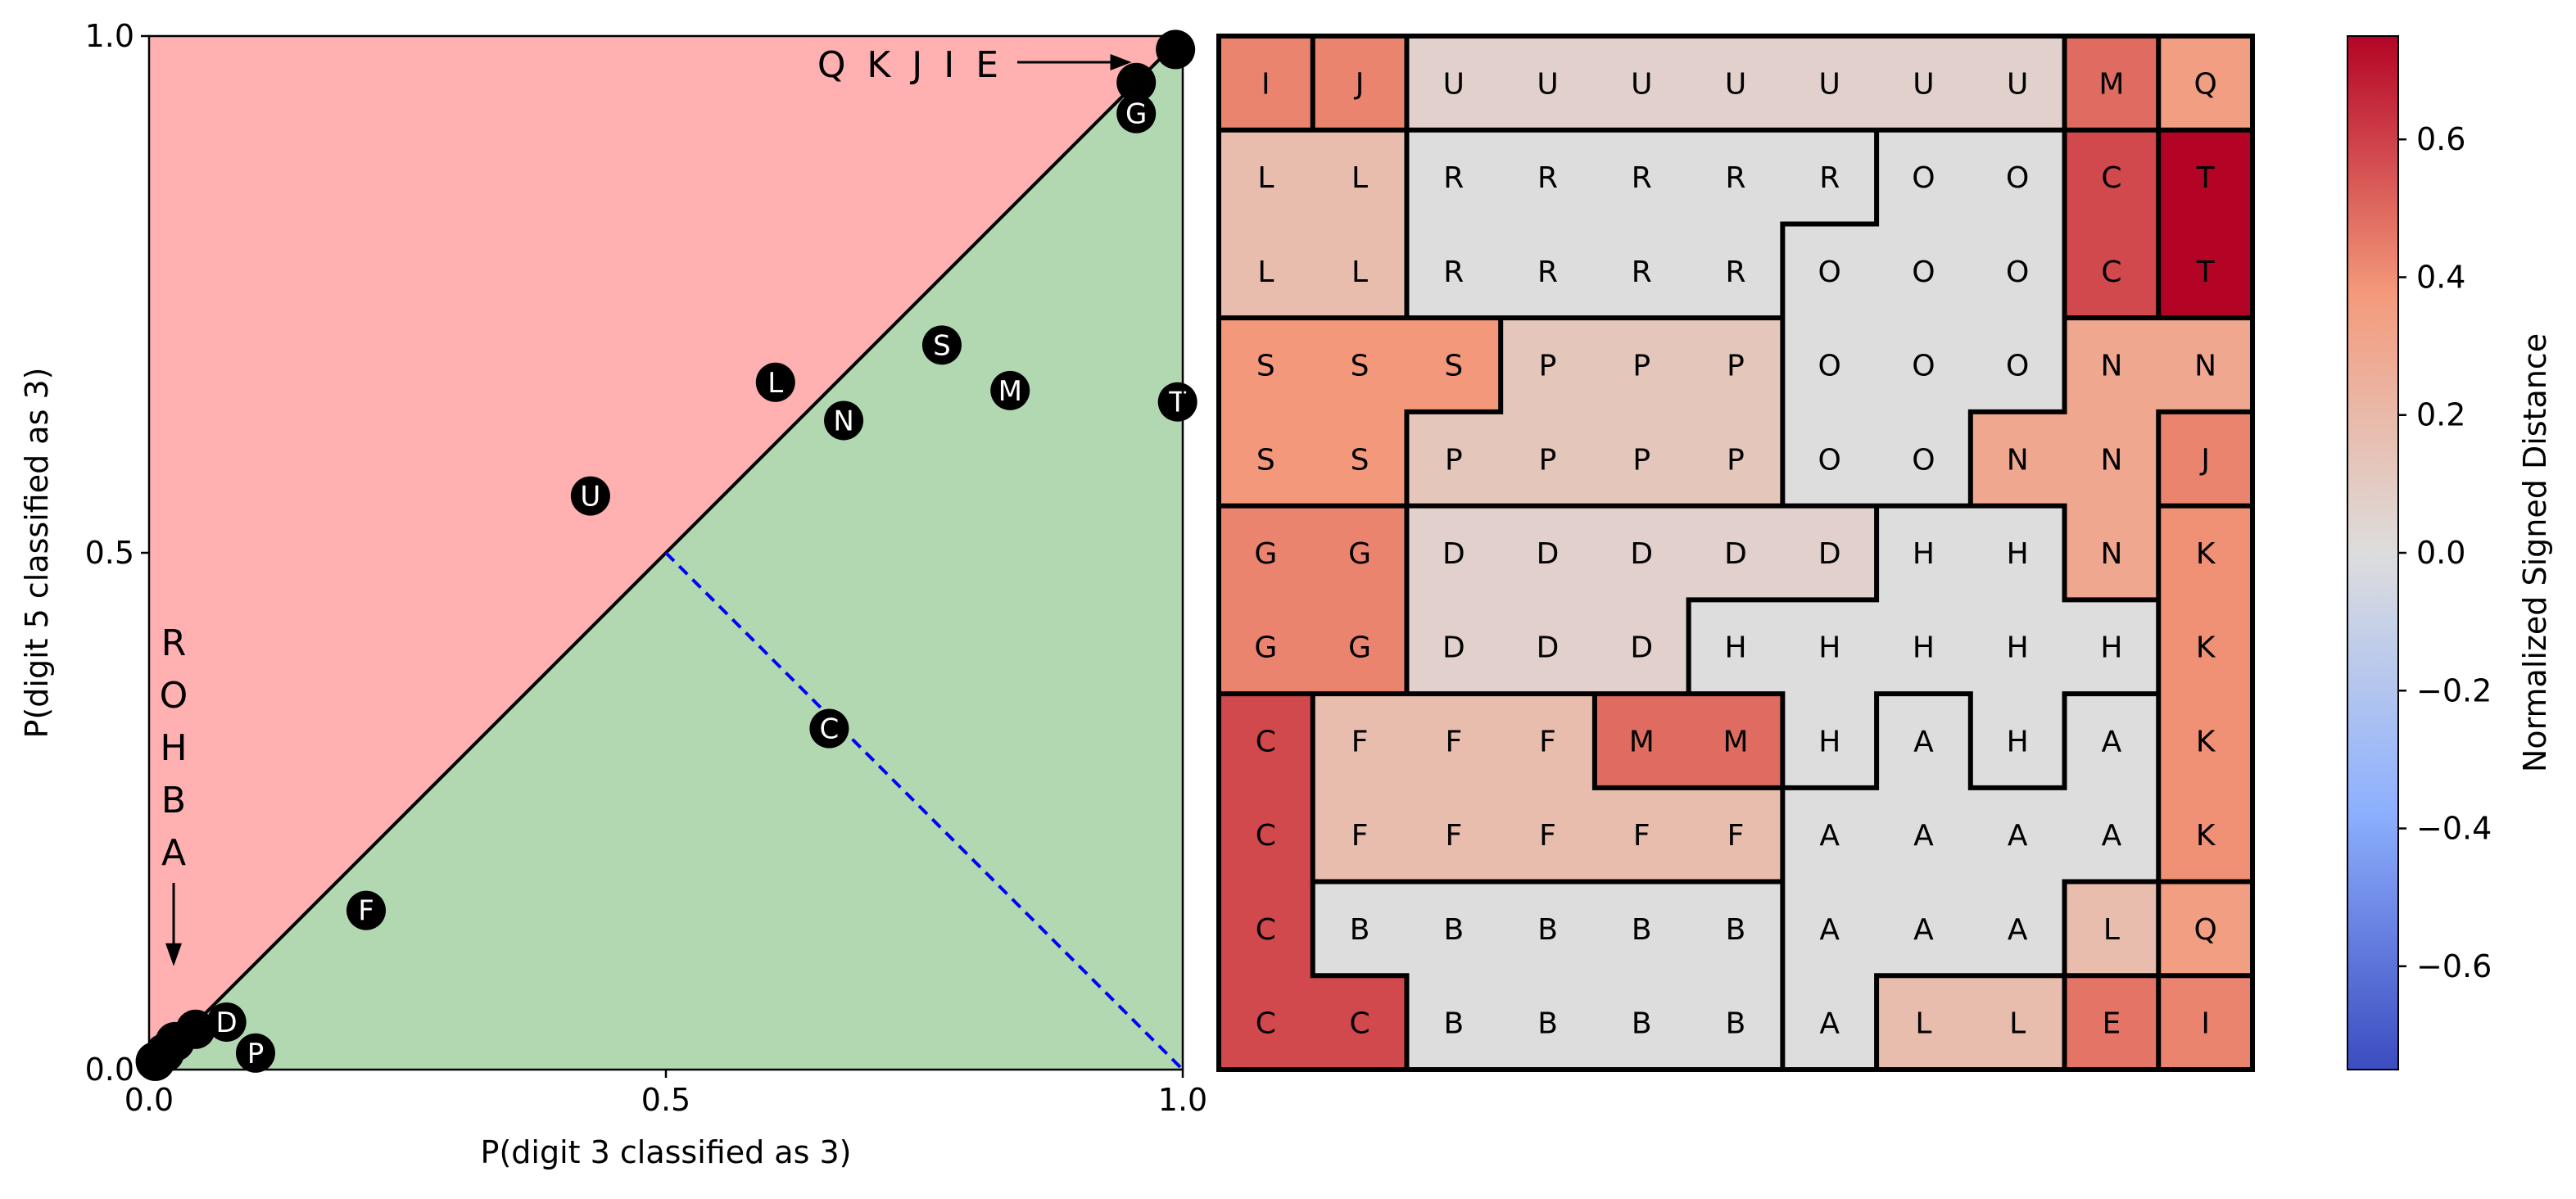  Describe the element at coordinates (2373, 552) in the screenshot. I see `colorbar-gradient` at that location.